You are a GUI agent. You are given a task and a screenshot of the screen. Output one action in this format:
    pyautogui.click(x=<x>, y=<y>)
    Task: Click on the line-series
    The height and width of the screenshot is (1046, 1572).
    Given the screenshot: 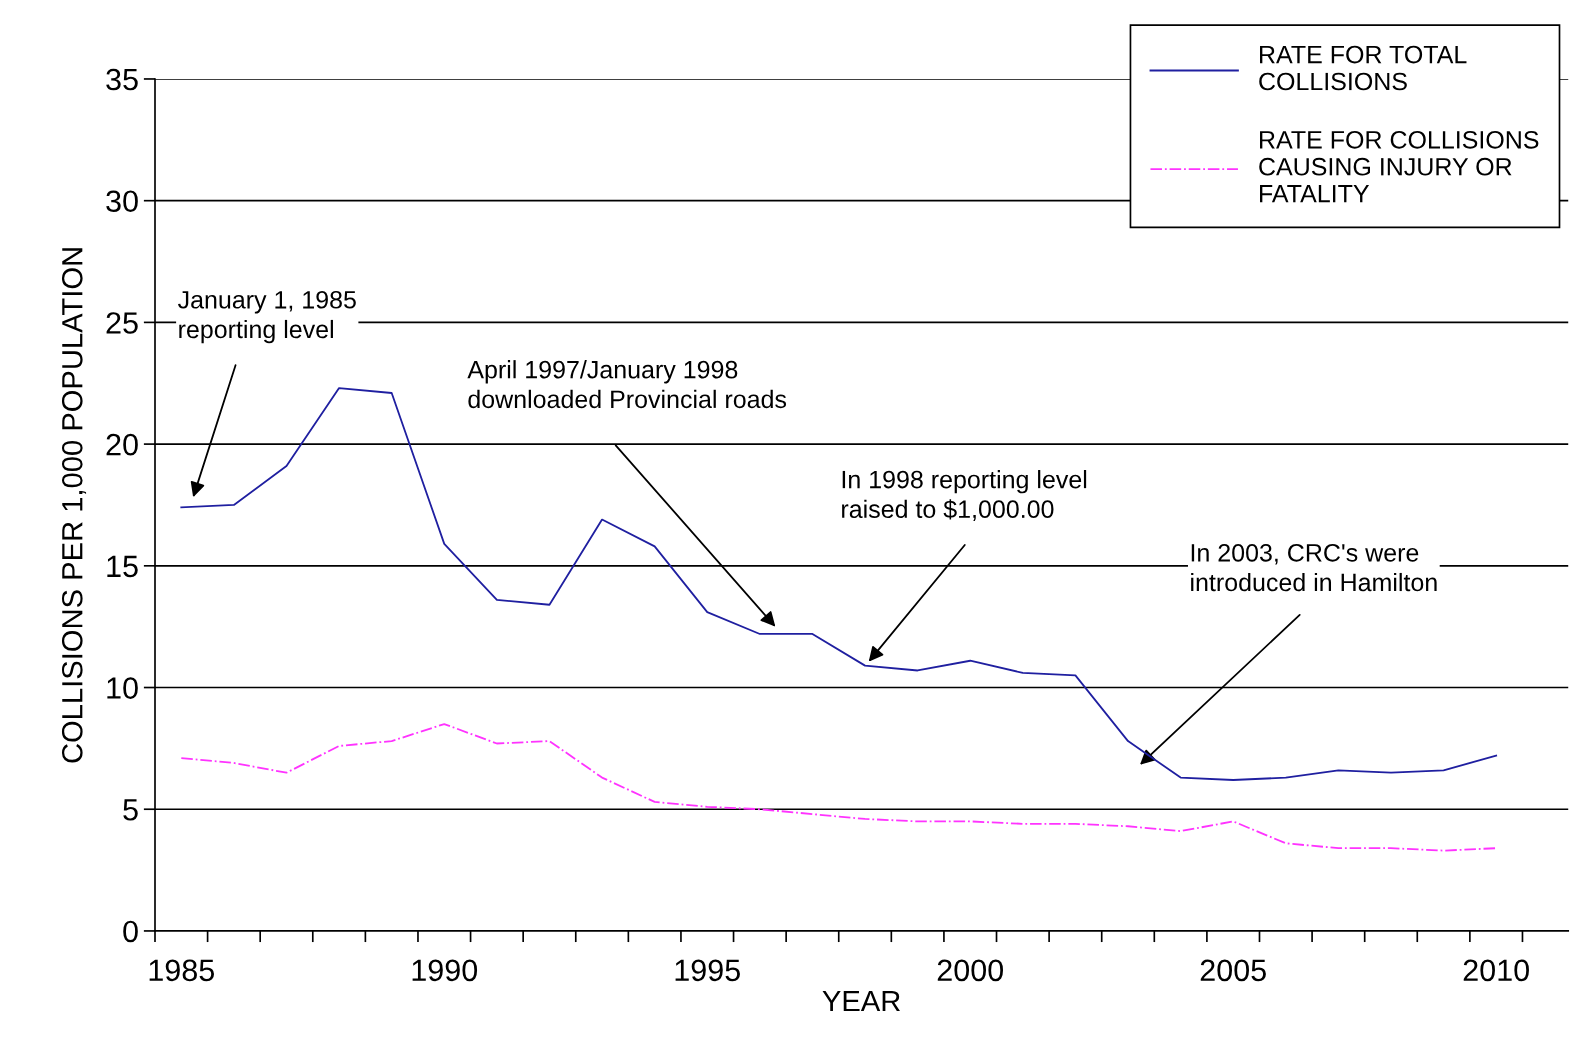 What is the action you would take?
    pyautogui.click(x=839, y=787)
    